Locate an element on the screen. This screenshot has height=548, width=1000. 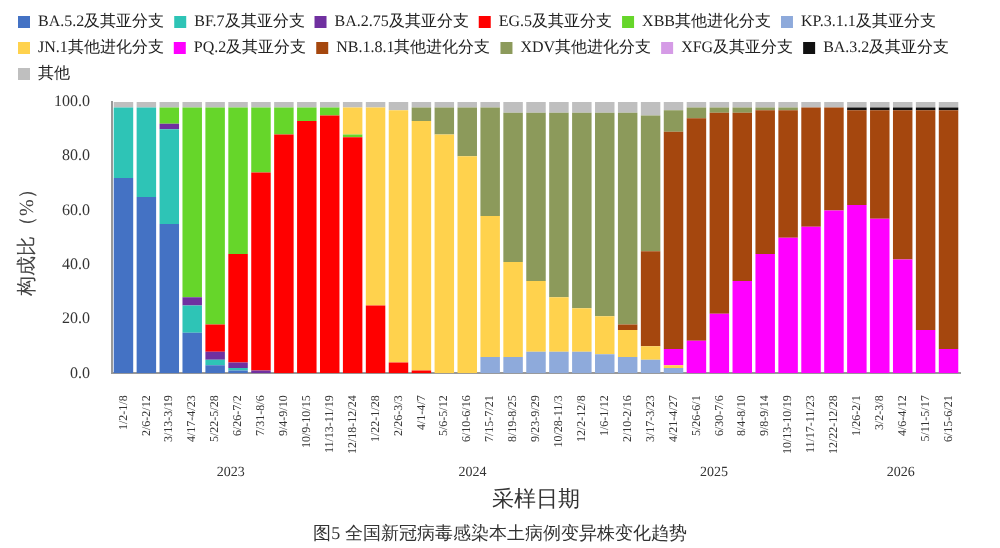
y-tick-label: 20.0 is located at coordinates (76, 318).